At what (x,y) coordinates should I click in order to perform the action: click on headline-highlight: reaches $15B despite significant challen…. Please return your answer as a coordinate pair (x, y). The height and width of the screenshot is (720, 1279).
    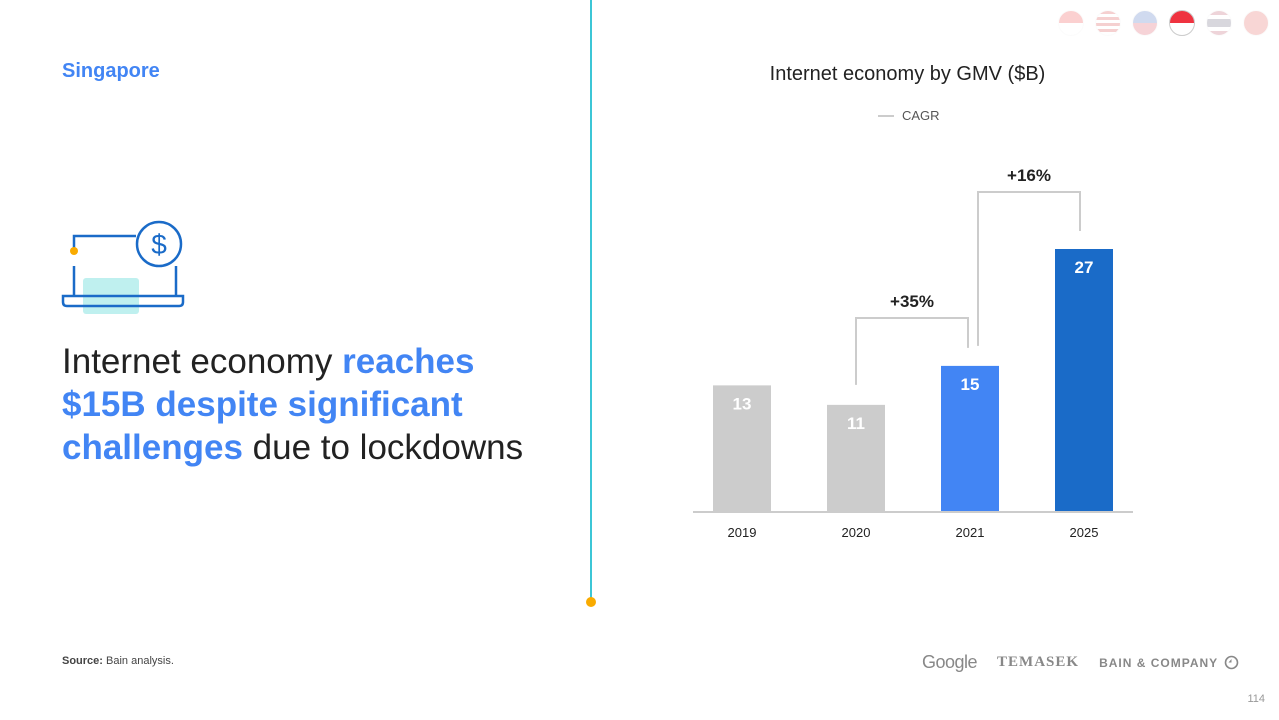
    Looking at the image, I should click on (268, 404).